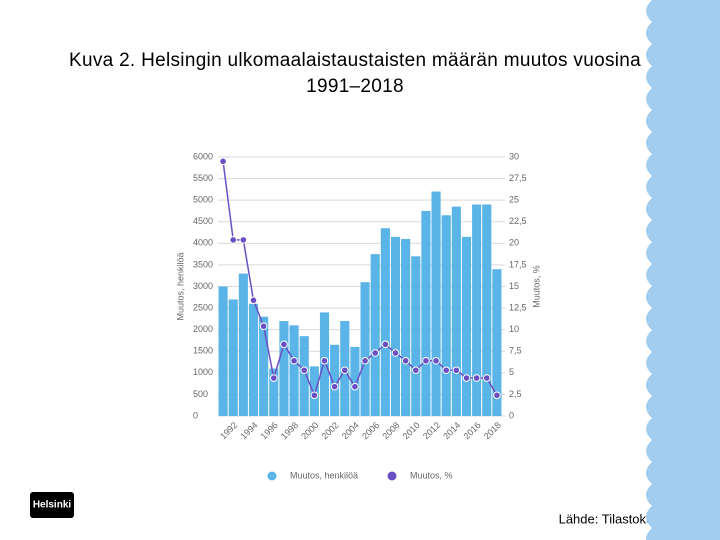 This screenshot has height=540, width=720. Describe the element at coordinates (269, 430) in the screenshot. I see `x-tick-label: 1996` at that location.